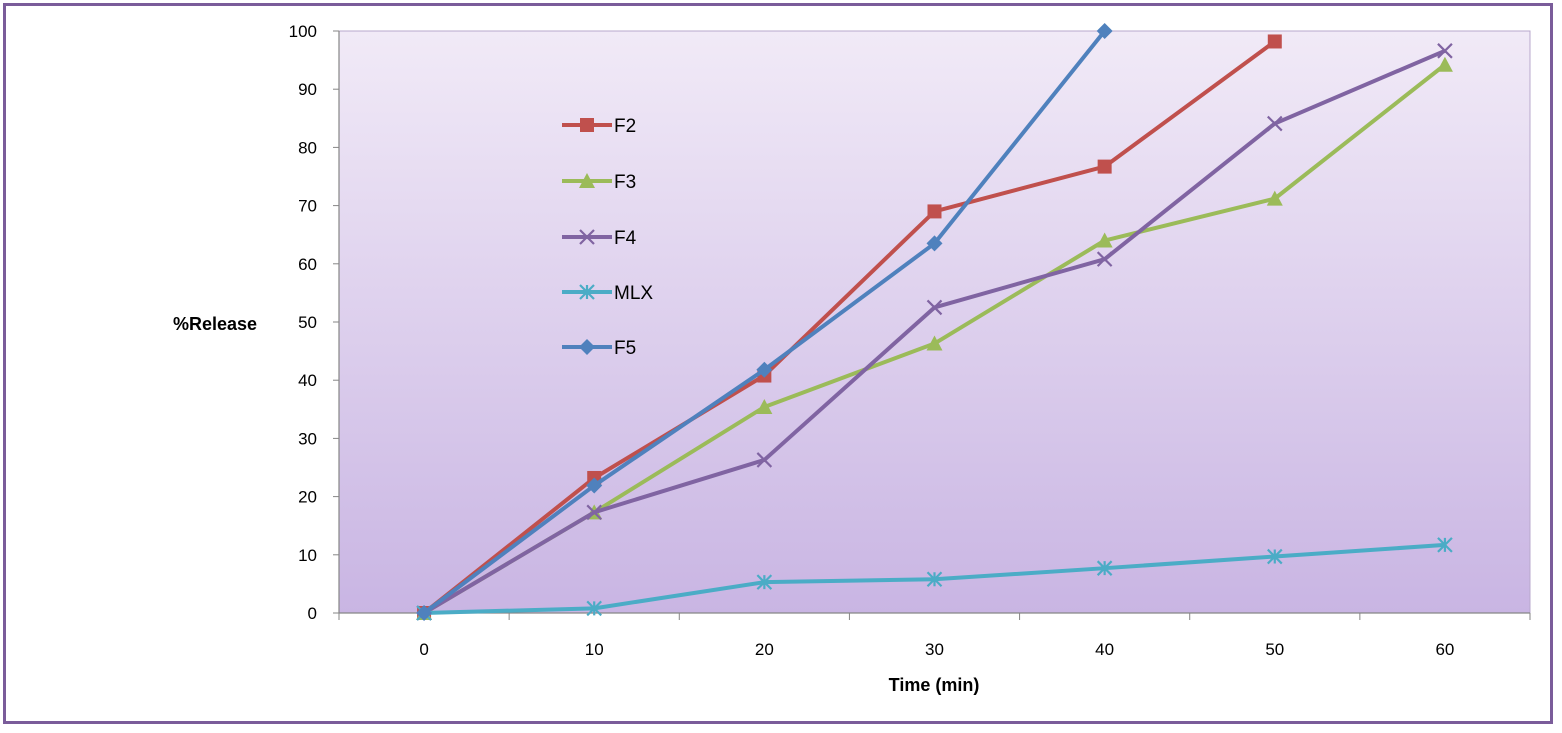 Image resolution: width=1562 pixels, height=733 pixels. Describe the element at coordinates (587, 292) in the screenshot. I see `legend-marker-mlx` at that location.